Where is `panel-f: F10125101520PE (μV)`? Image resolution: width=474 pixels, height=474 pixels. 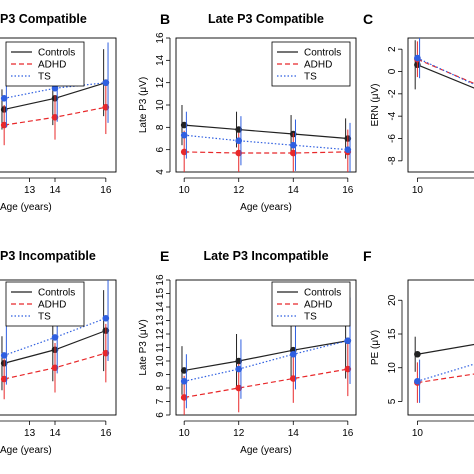
panel-f: F10125101520PE (μV) is located at coordinates (418, 343).